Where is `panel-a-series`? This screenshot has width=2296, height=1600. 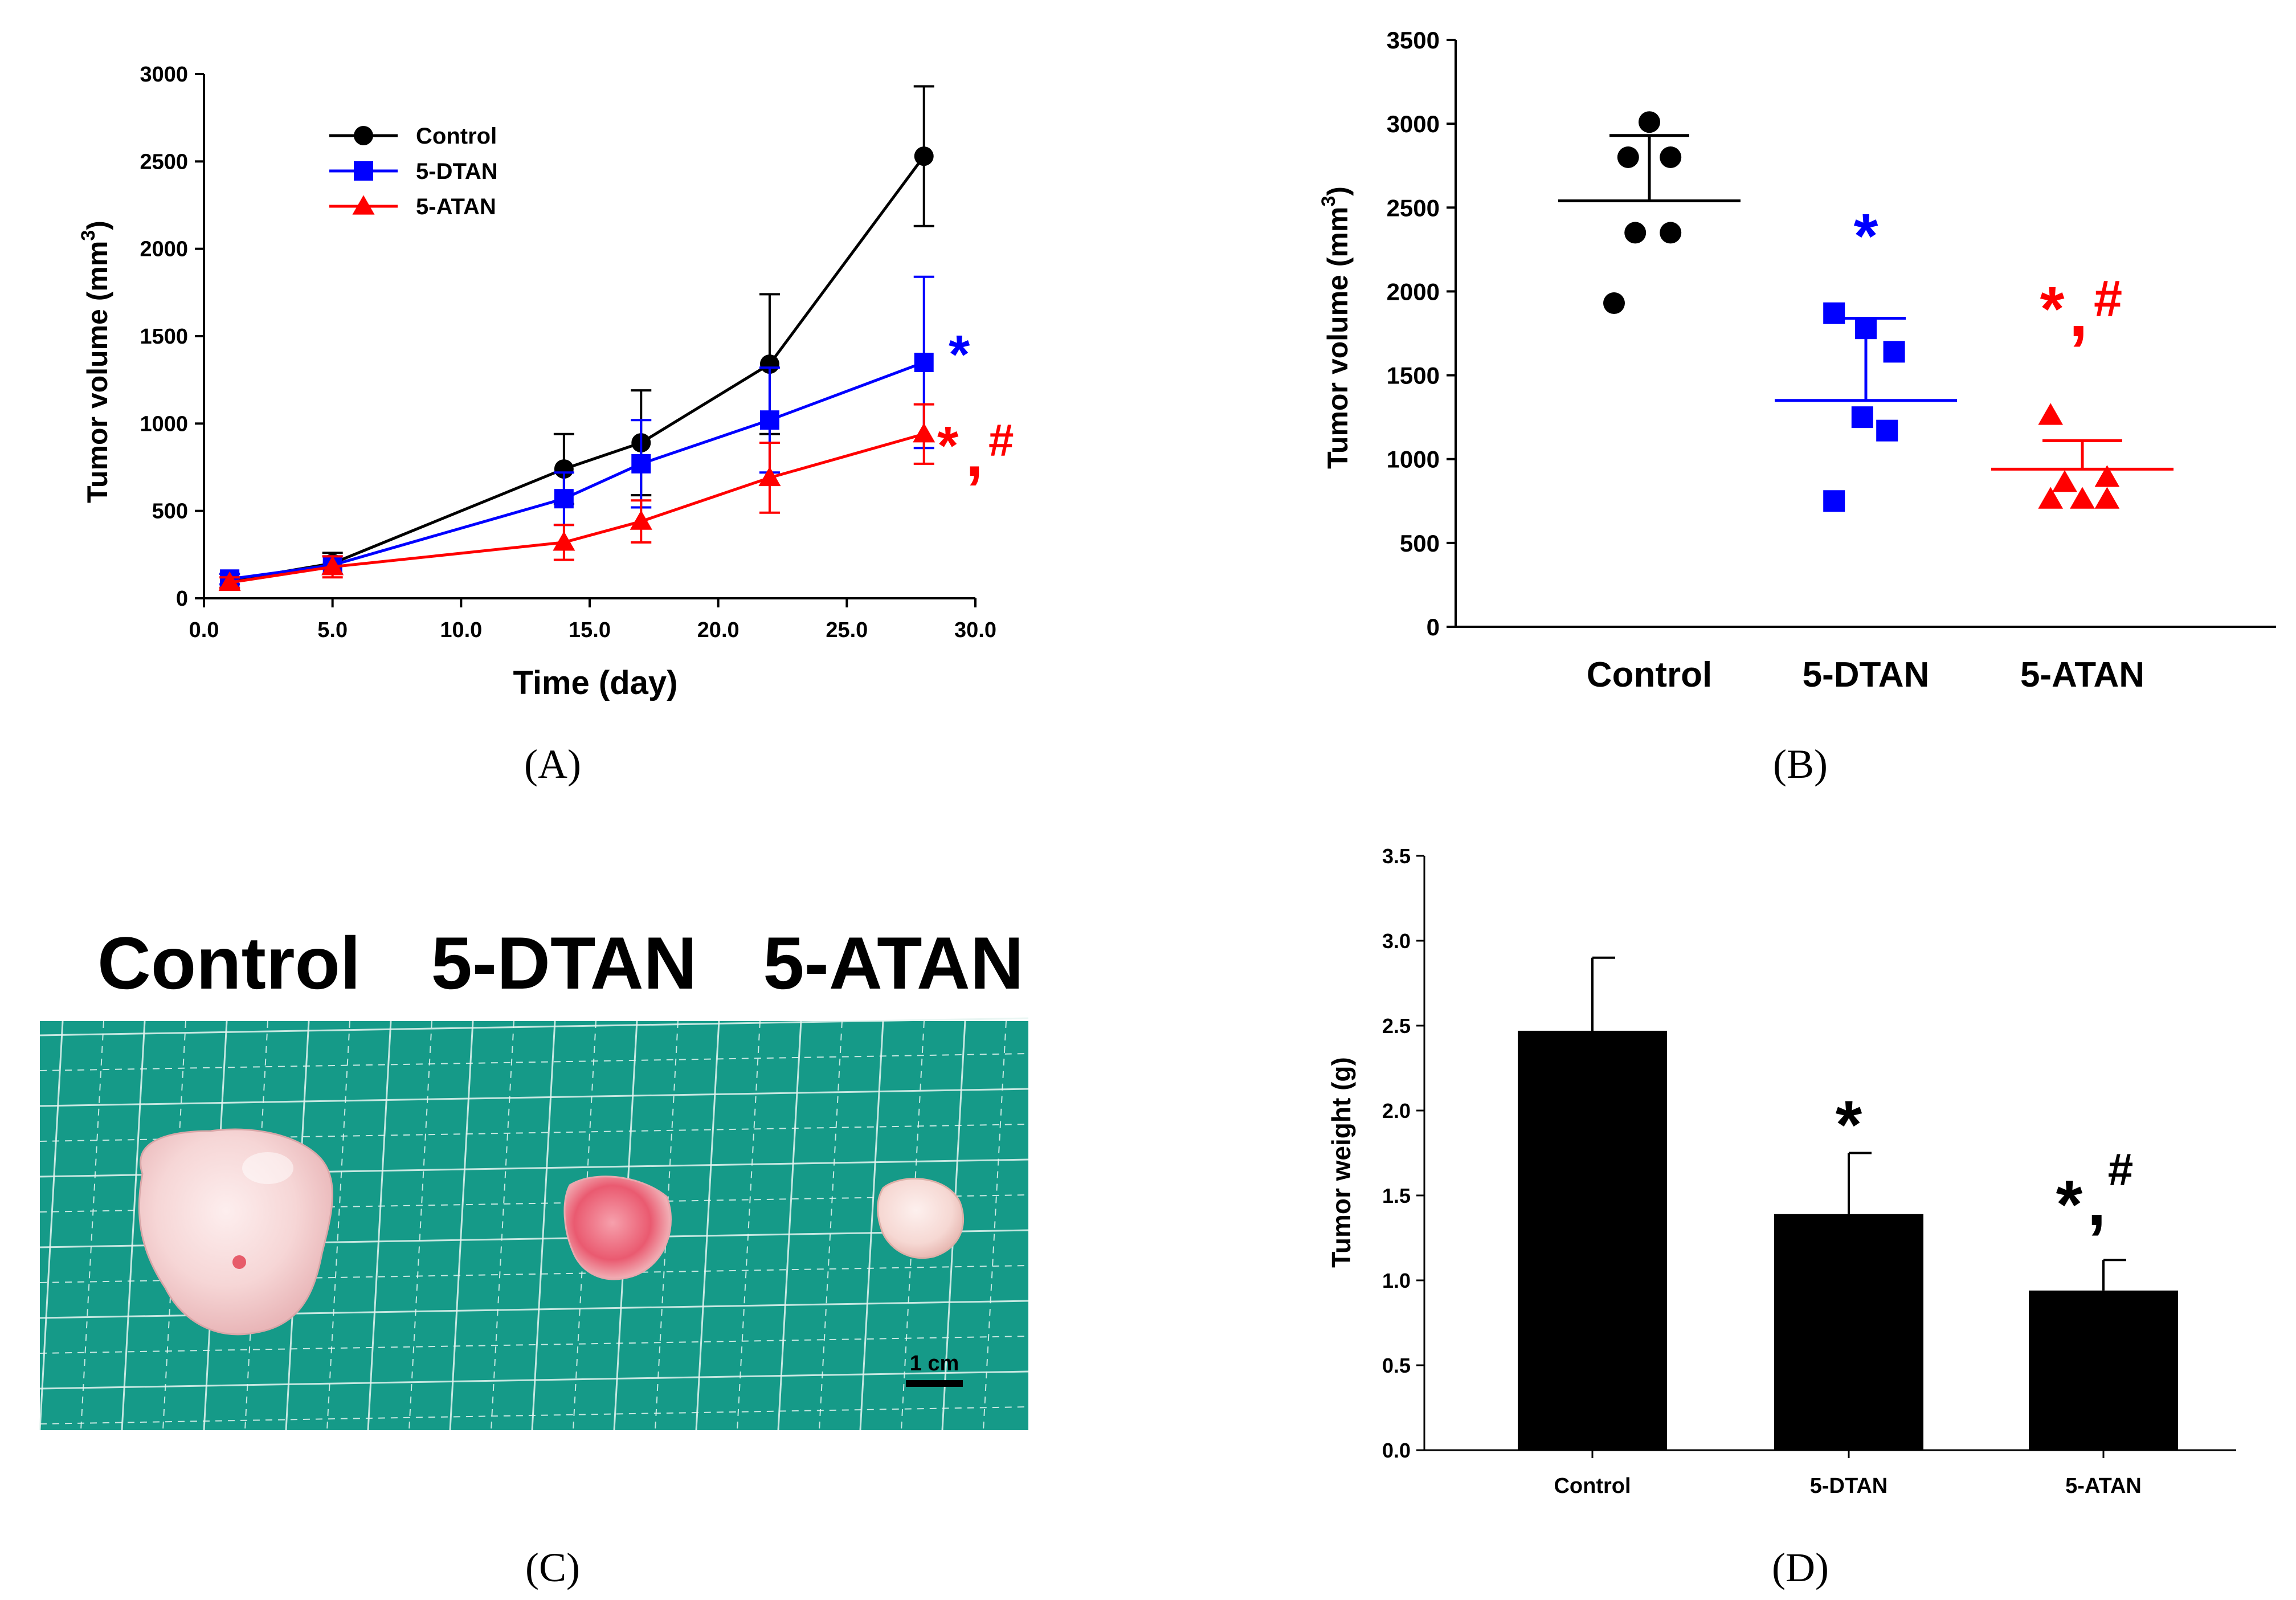
panel-a-series is located at coordinates (576, 338).